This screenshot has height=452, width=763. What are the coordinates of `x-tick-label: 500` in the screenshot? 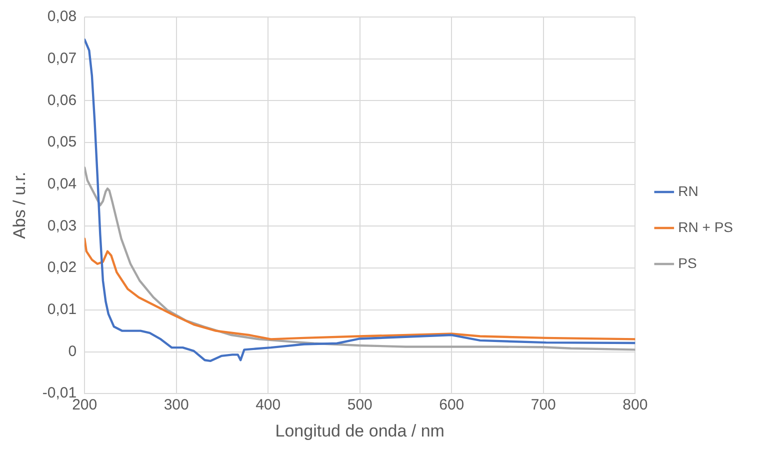 It's located at (359, 405).